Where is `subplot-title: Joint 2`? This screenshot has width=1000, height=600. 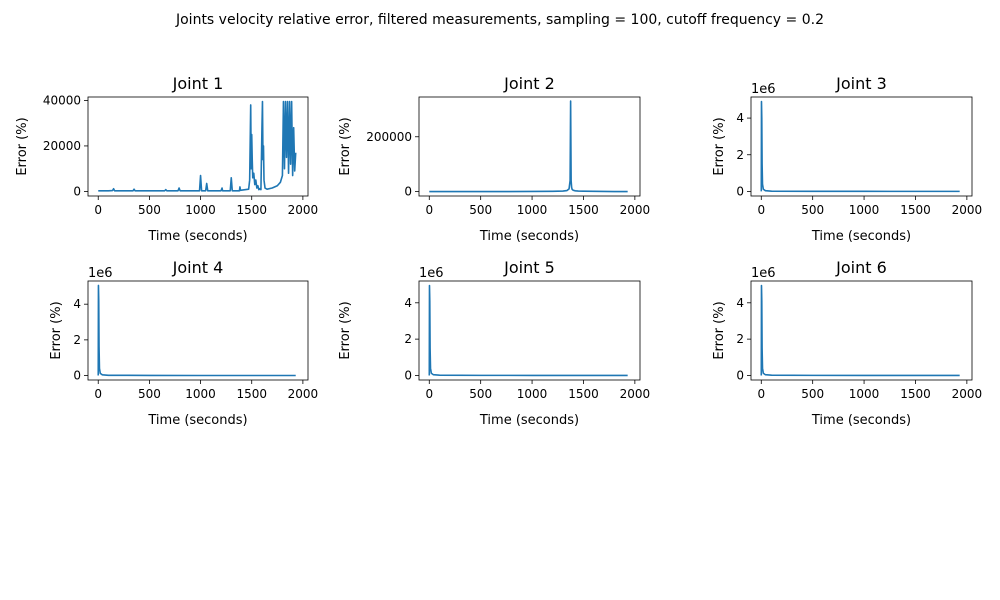 subplot-title: Joint 2 is located at coordinates (529, 83).